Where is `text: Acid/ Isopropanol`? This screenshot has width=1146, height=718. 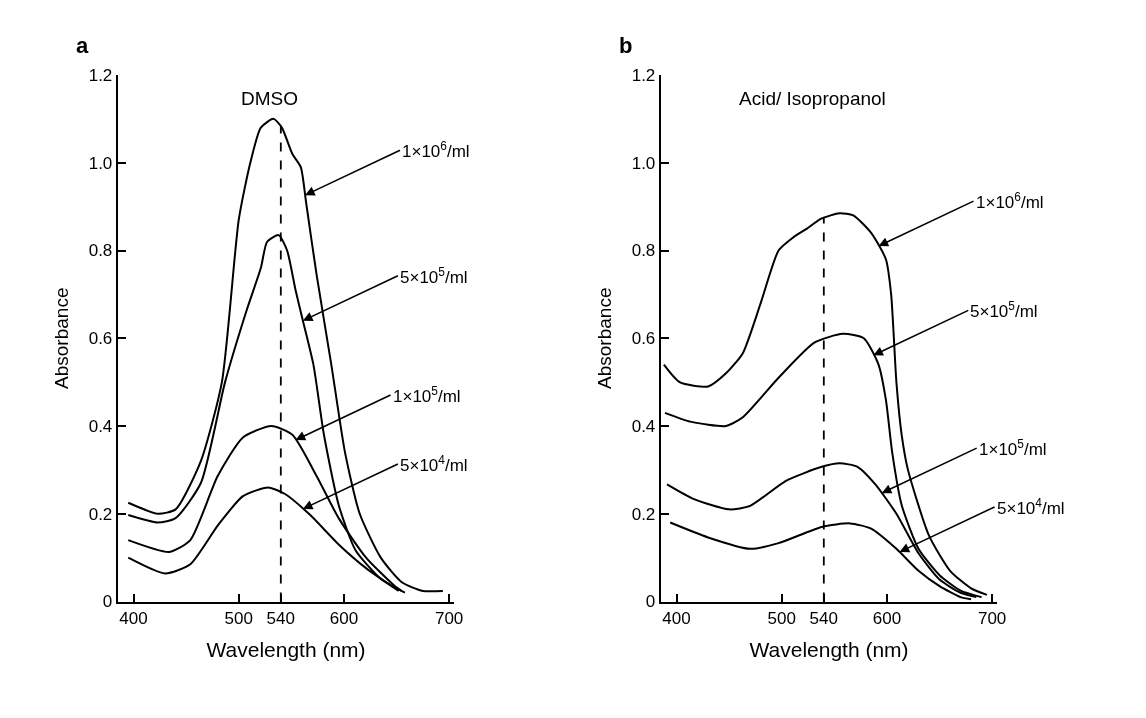 text: Acid/ Isopropanol is located at coordinates (812, 98).